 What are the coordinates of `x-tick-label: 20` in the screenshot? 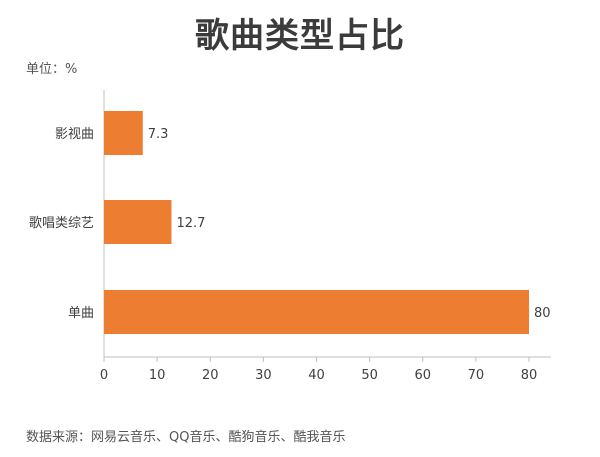 It's located at (210, 375).